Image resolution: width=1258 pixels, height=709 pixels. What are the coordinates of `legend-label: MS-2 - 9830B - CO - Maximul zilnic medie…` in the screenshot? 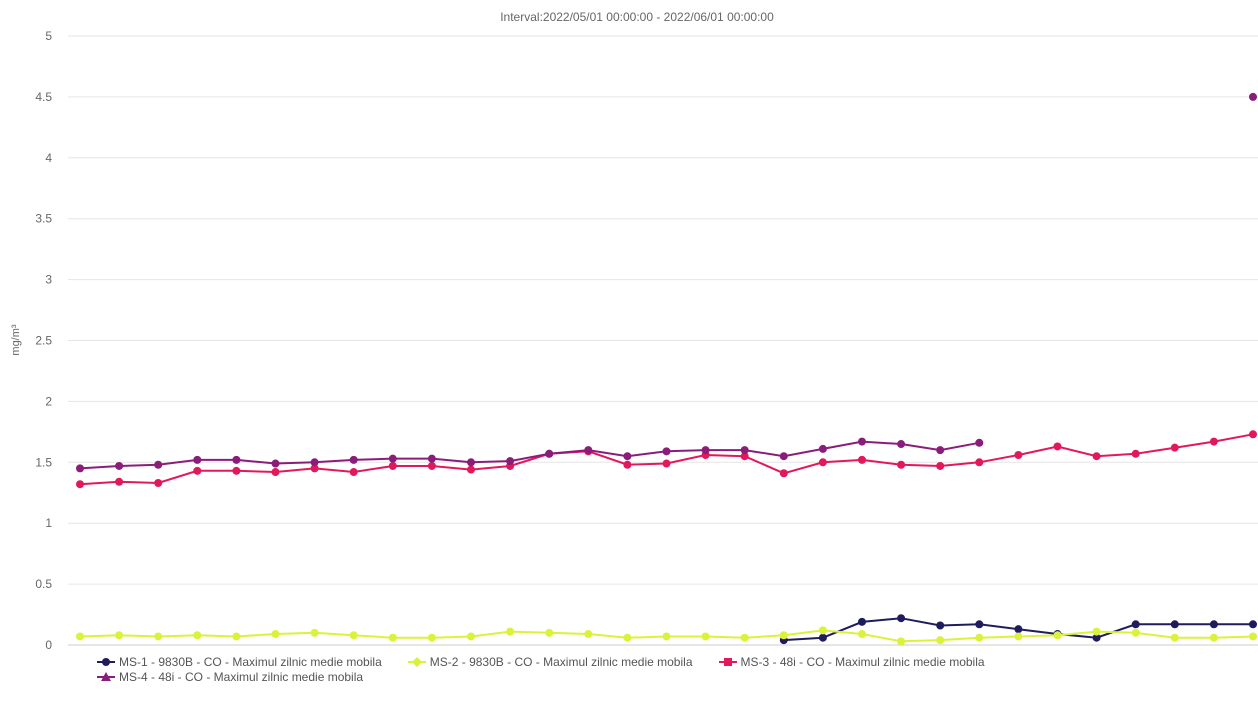 It's located at (561, 662).